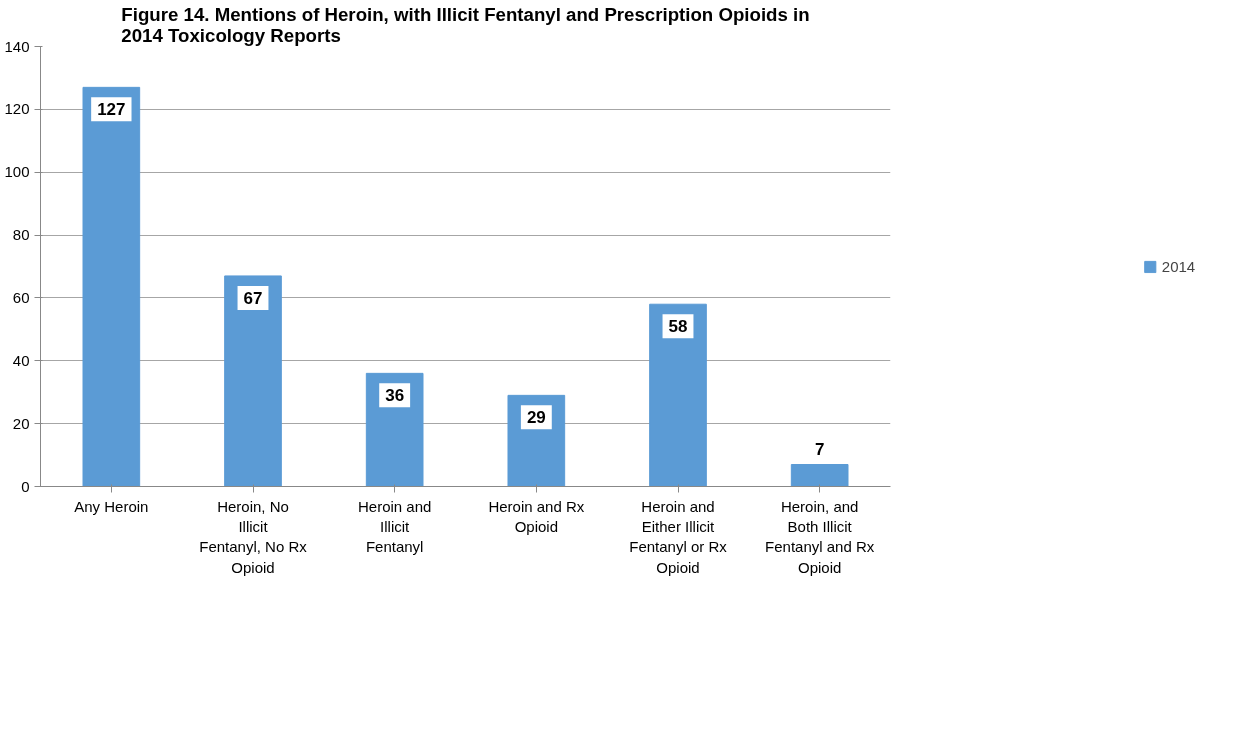  I want to click on y-tick-label: 60, so click(21, 297).